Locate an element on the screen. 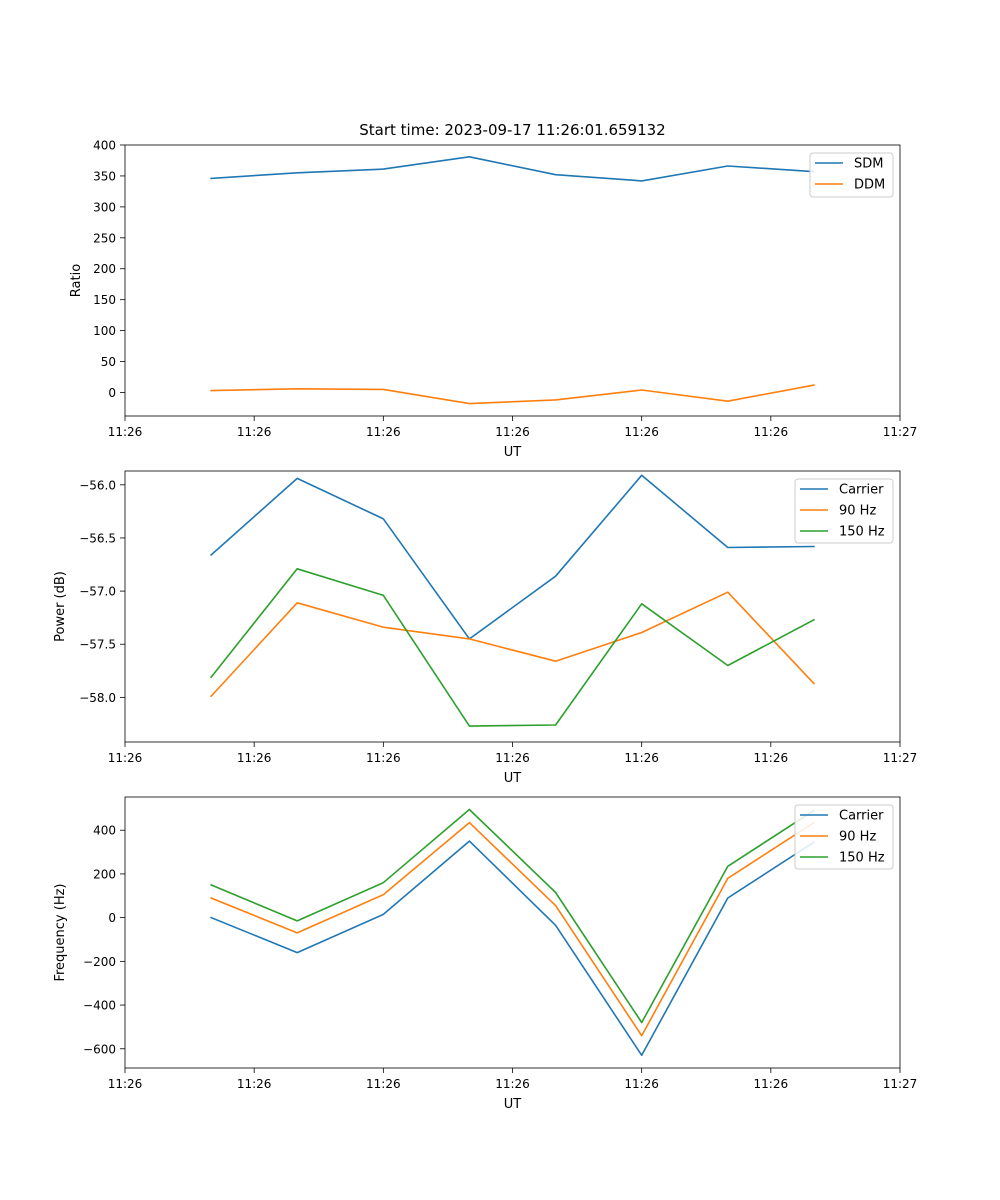 Image resolution: width=1000 pixels, height=1200 pixels. y-tick-label: 350 is located at coordinates (104, 176).